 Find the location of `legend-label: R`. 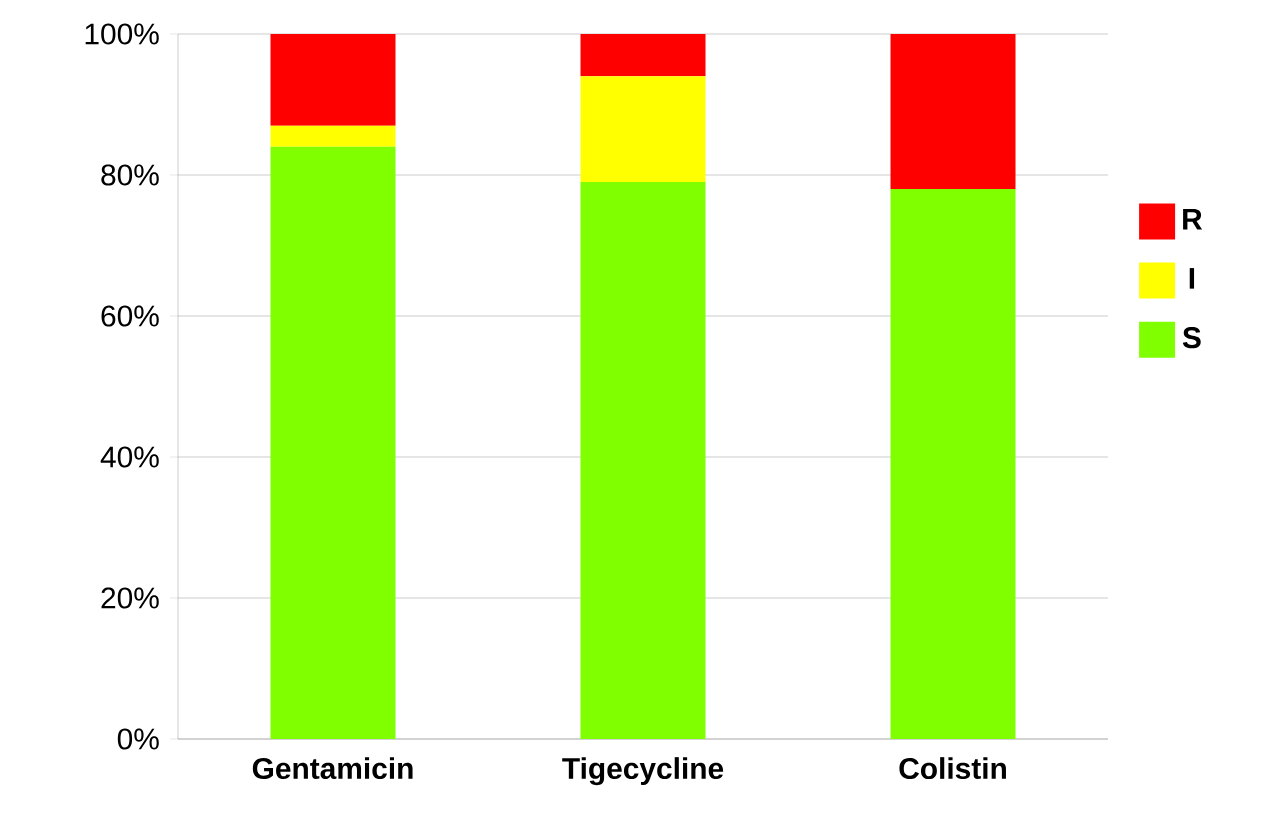

legend-label: R is located at coordinates (1193, 219).